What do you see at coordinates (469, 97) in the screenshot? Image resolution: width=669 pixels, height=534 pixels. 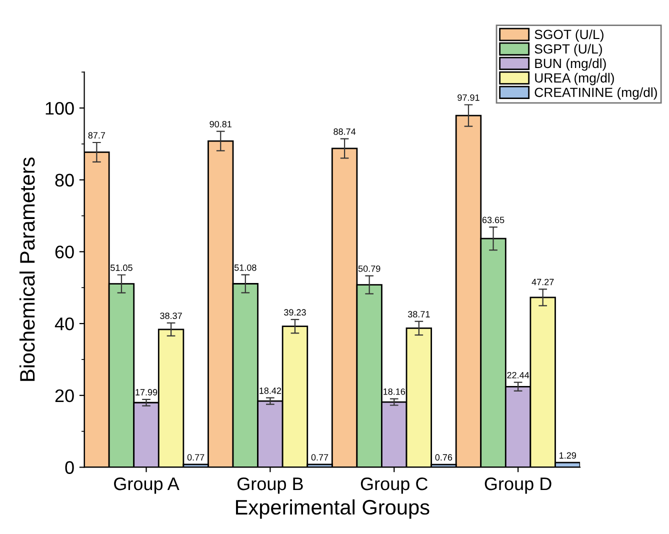 I see `data-label: 97.91` at bounding box center [469, 97].